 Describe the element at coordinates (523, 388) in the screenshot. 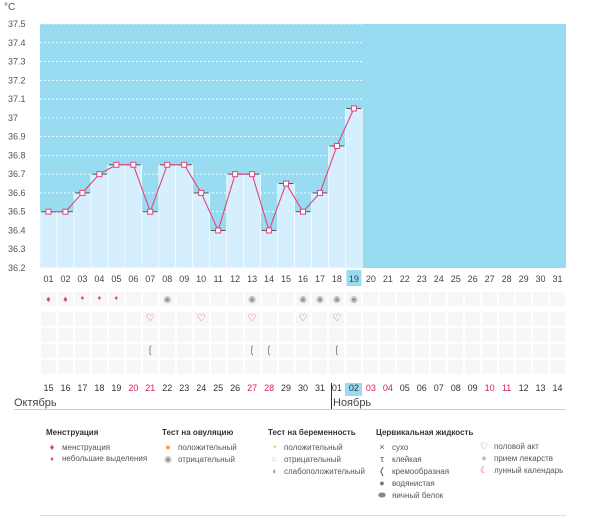

I see `calendar-date: 12` at that location.